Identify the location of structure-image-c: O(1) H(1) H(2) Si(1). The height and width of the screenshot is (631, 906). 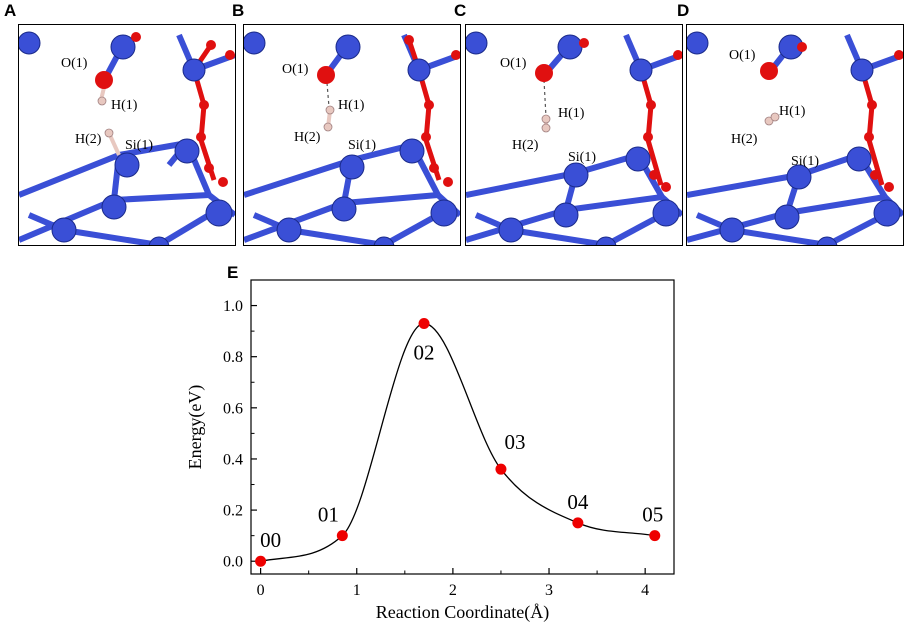
(574, 138).